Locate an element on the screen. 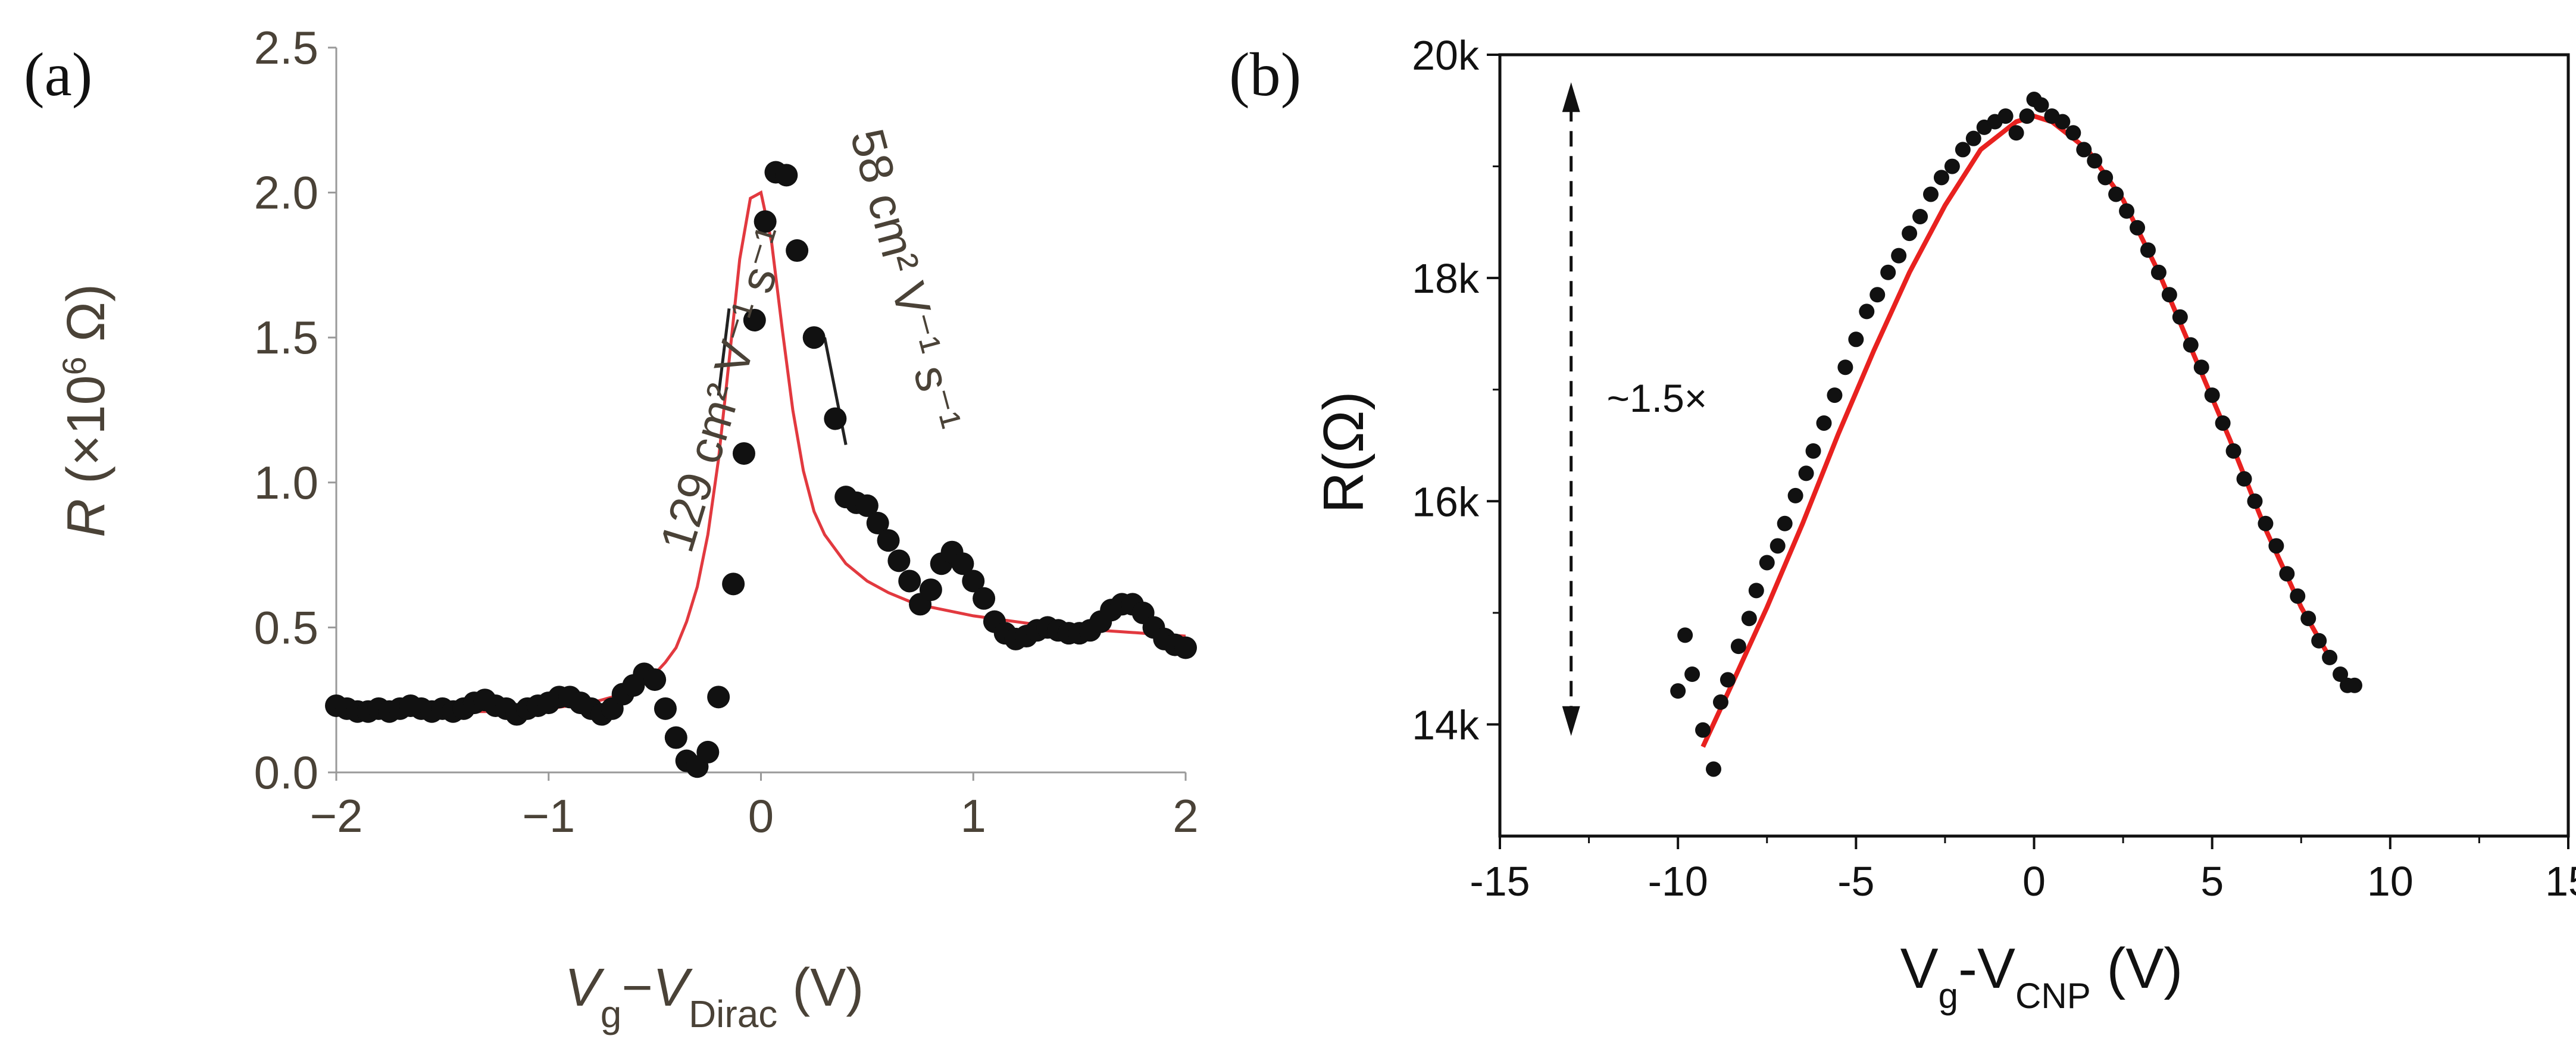 This screenshot has width=2576, height=1039. panel-a-y-label: R (×106 Ω) is located at coordinates (86, 410).